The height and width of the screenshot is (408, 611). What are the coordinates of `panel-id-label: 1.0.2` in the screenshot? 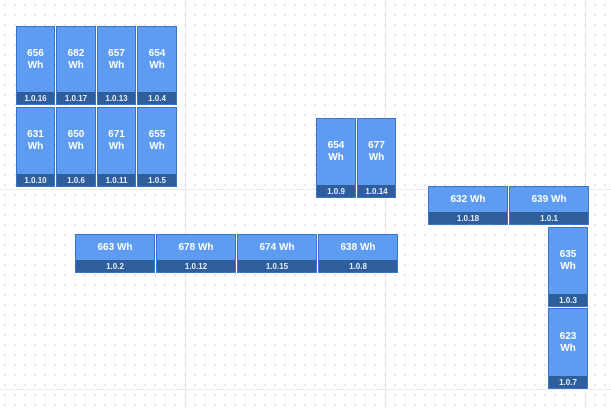 It's located at (115, 266).